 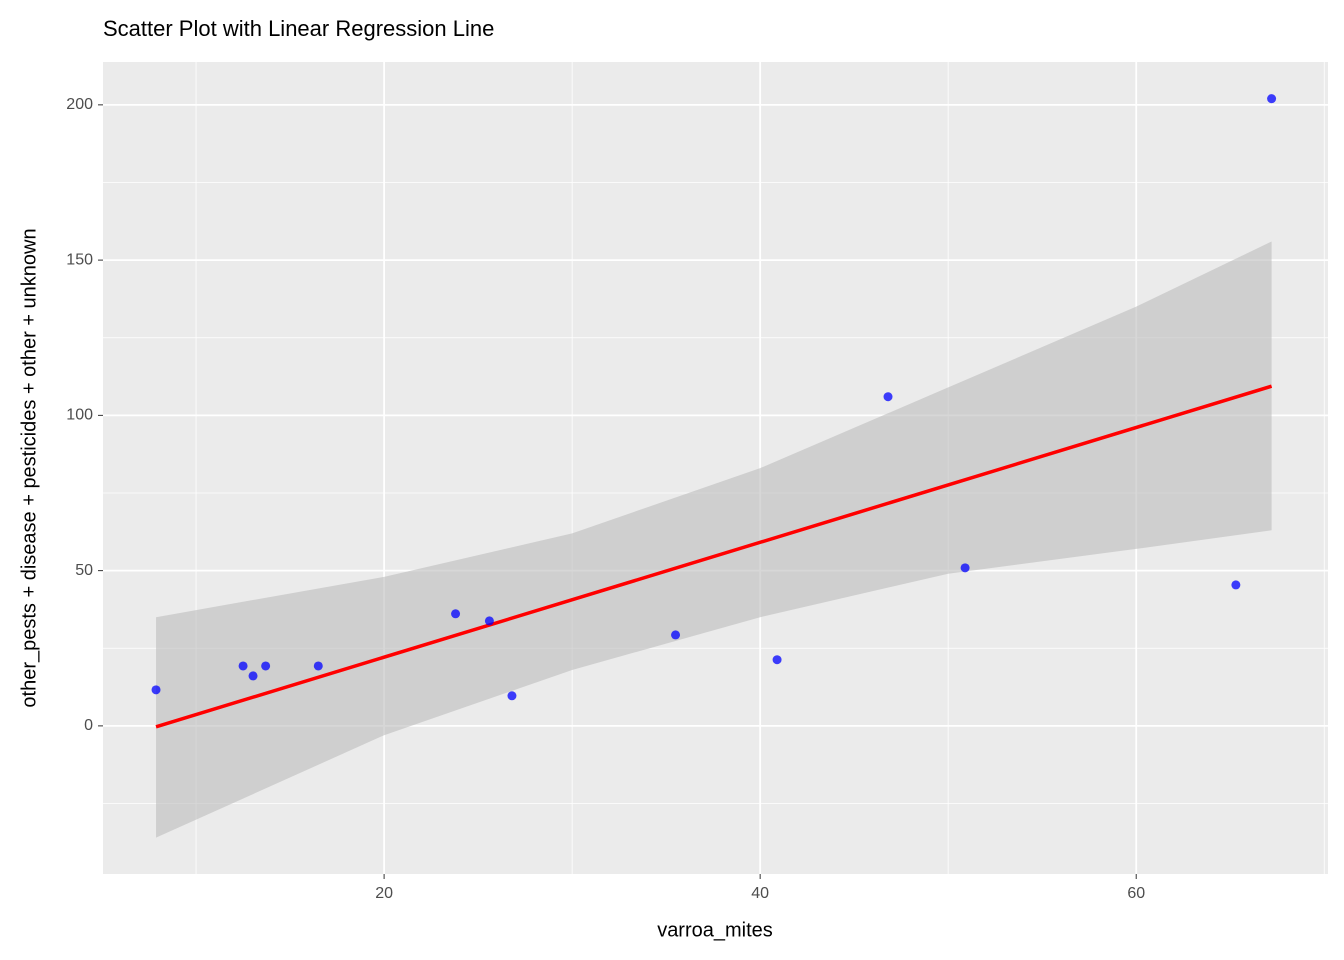 What do you see at coordinates (760, 893) in the screenshot?
I see `x-tick-label: 40` at bounding box center [760, 893].